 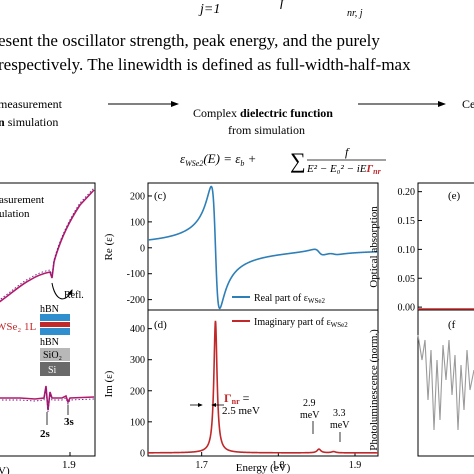 I want to click on left-xlabel-fragment: V), so click(x=5, y=469).